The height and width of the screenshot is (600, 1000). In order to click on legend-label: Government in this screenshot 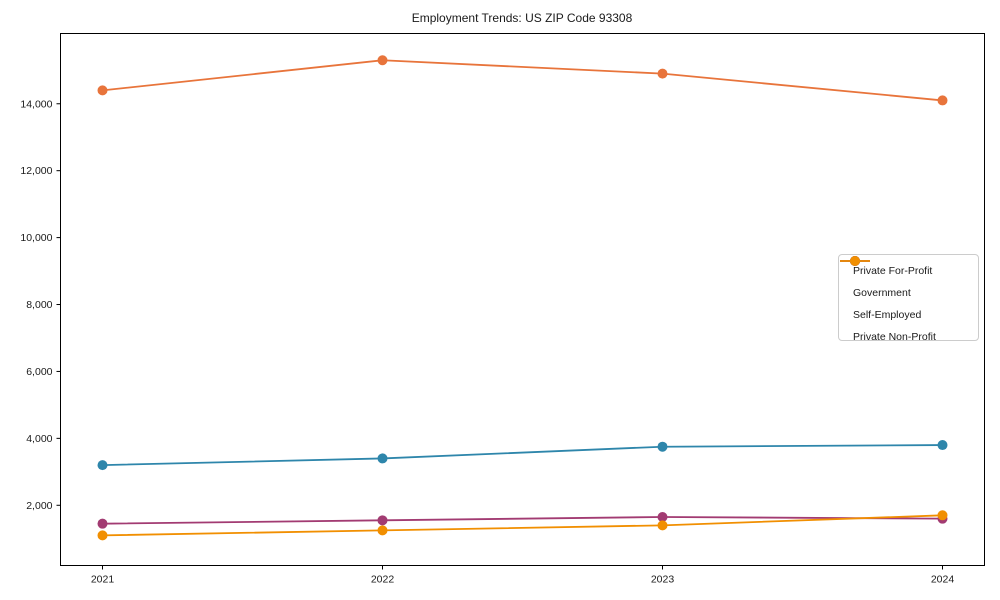, I will do `click(882, 293)`.